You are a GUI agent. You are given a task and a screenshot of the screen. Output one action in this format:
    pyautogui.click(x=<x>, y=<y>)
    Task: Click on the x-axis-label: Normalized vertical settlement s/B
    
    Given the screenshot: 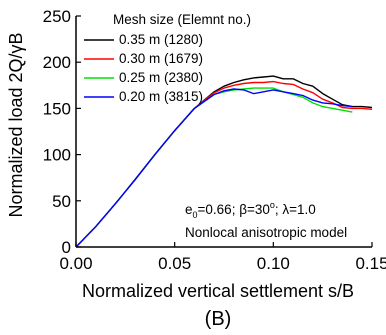 What is the action you would take?
    pyautogui.click(x=218, y=291)
    